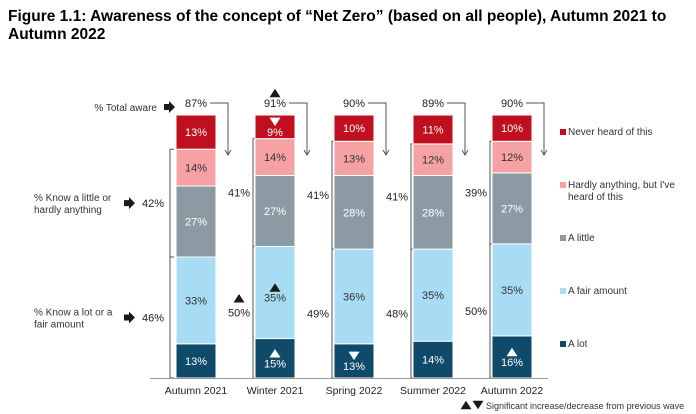  What do you see at coordinates (377, 128) in the screenshot?
I see `bracket-total-spring-2022` at bounding box center [377, 128].